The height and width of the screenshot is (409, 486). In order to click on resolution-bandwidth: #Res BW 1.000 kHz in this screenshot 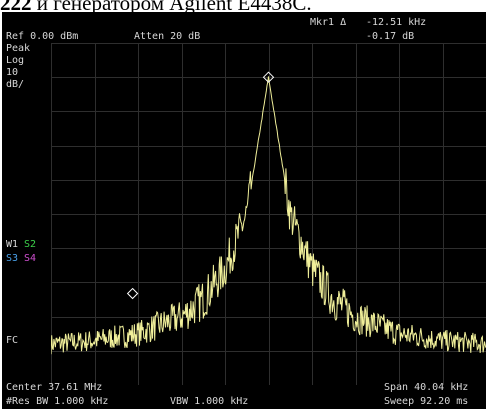, I will do `click(57, 401)`.